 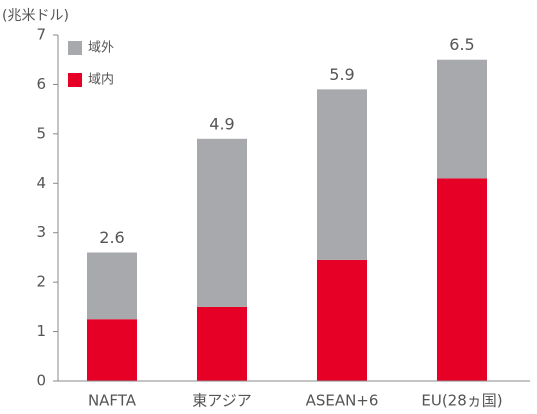 What do you see at coordinates (112, 401) in the screenshot?
I see `x-tick-label: NAFTA` at bounding box center [112, 401].